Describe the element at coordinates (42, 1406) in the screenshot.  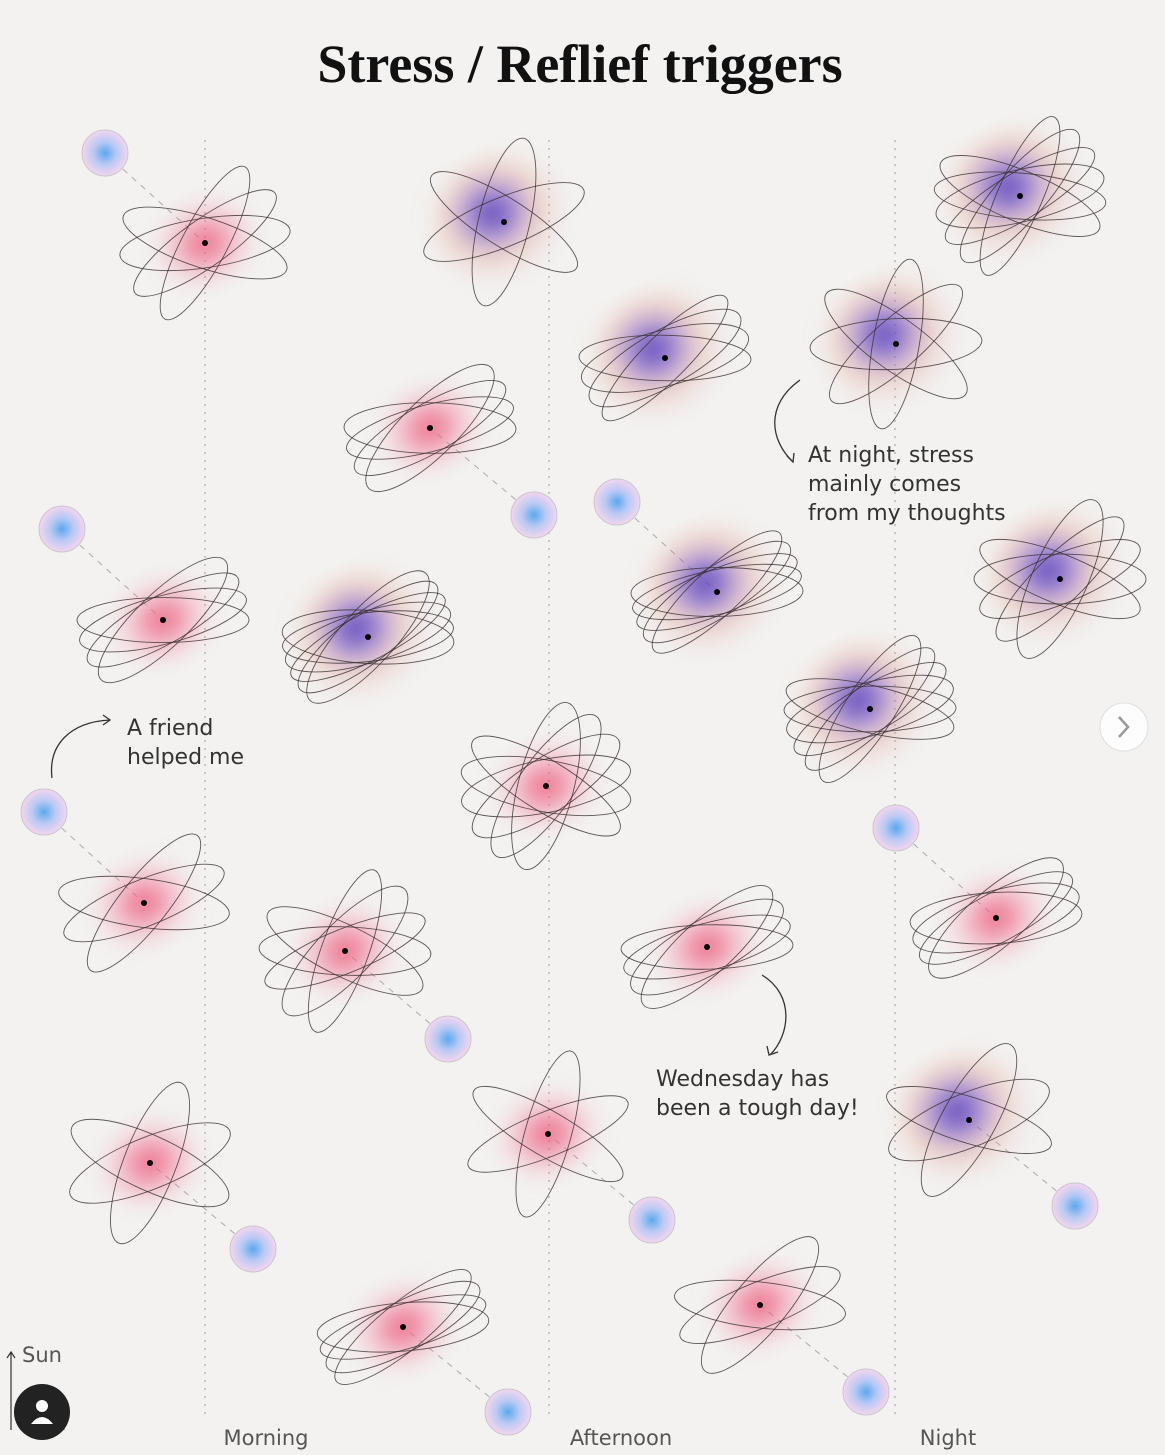
I see `avatar-icon` at that location.